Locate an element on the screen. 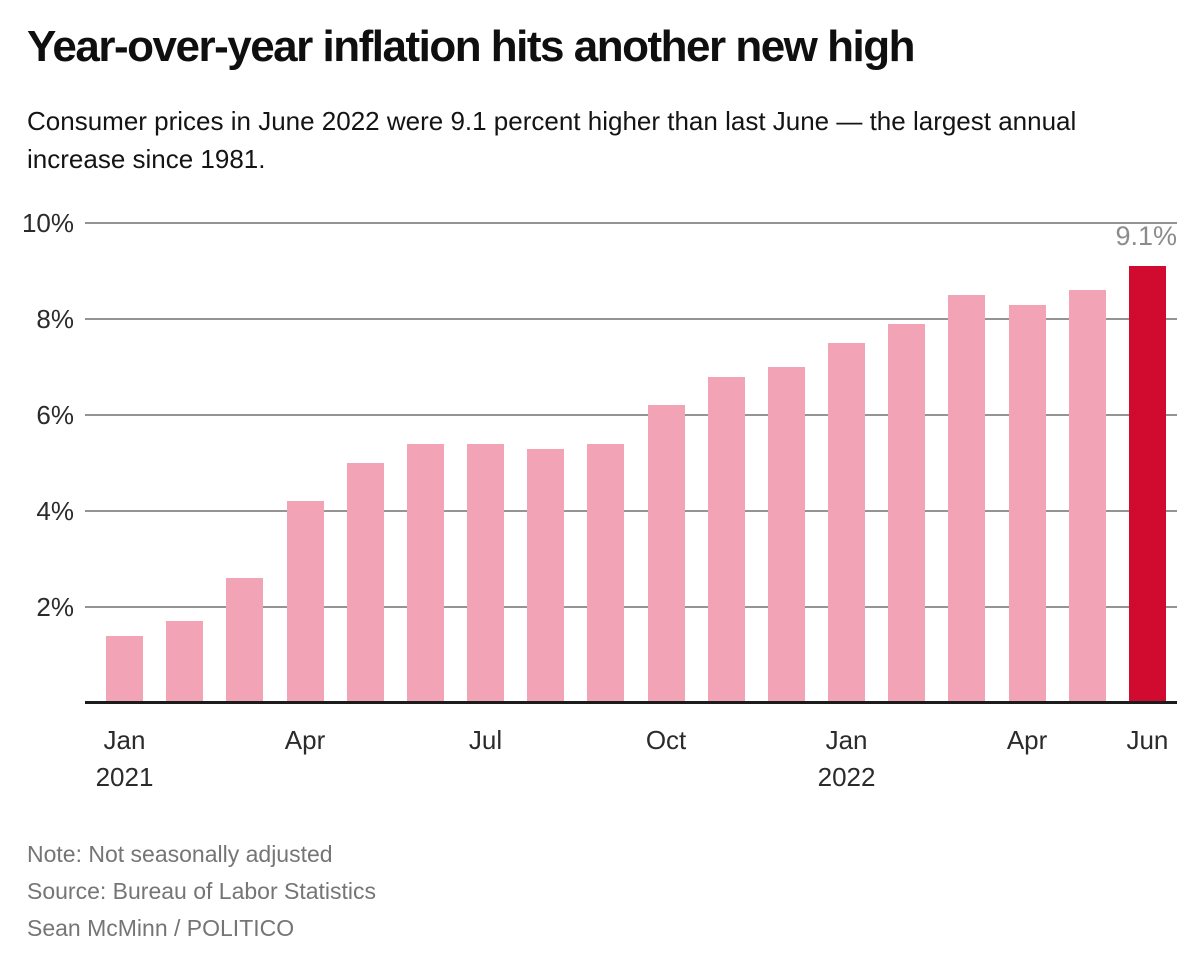 This screenshot has height=969, width=1200. gridline-10% is located at coordinates (631, 223).